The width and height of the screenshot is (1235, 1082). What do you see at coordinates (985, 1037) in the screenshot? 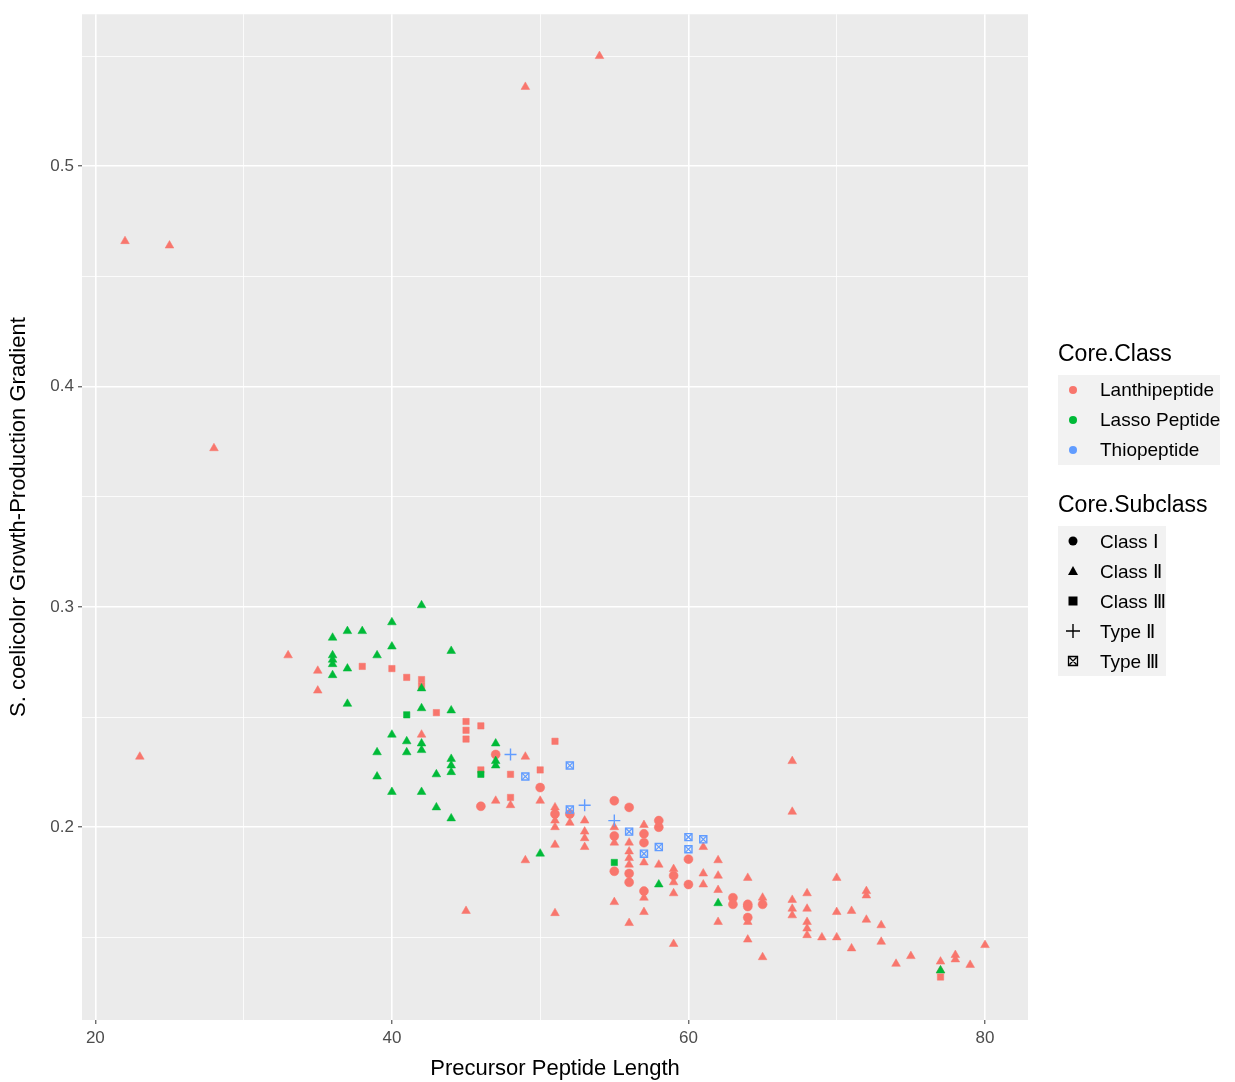
I see `x-tick-label: 80` at bounding box center [985, 1037].